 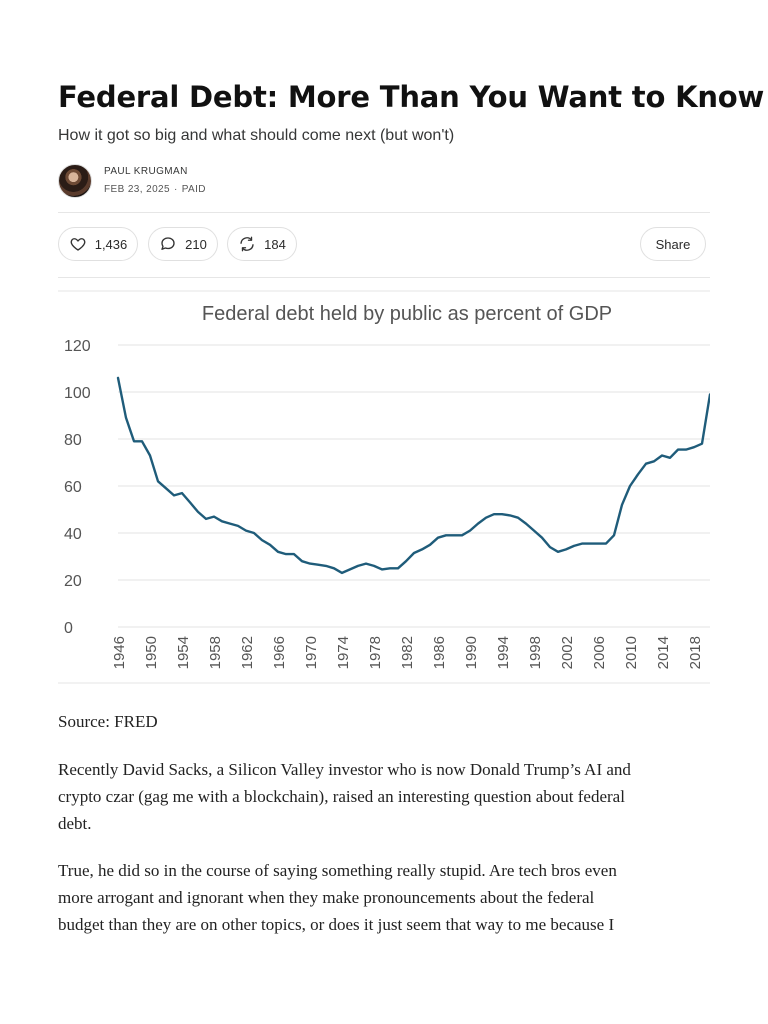 What do you see at coordinates (155, 180) in the screenshot?
I see `byline-text: PAUL KRUGMAN FEB 23, 2025 · PAID` at bounding box center [155, 180].